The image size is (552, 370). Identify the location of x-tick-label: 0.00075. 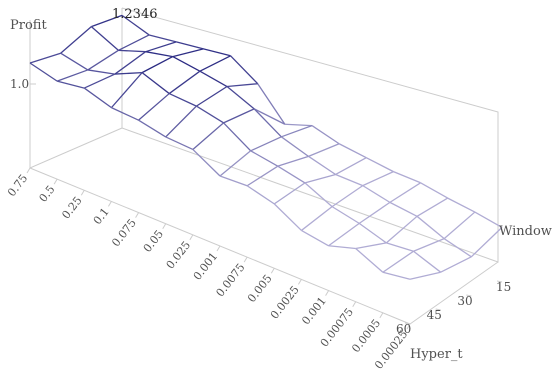
(337, 328).